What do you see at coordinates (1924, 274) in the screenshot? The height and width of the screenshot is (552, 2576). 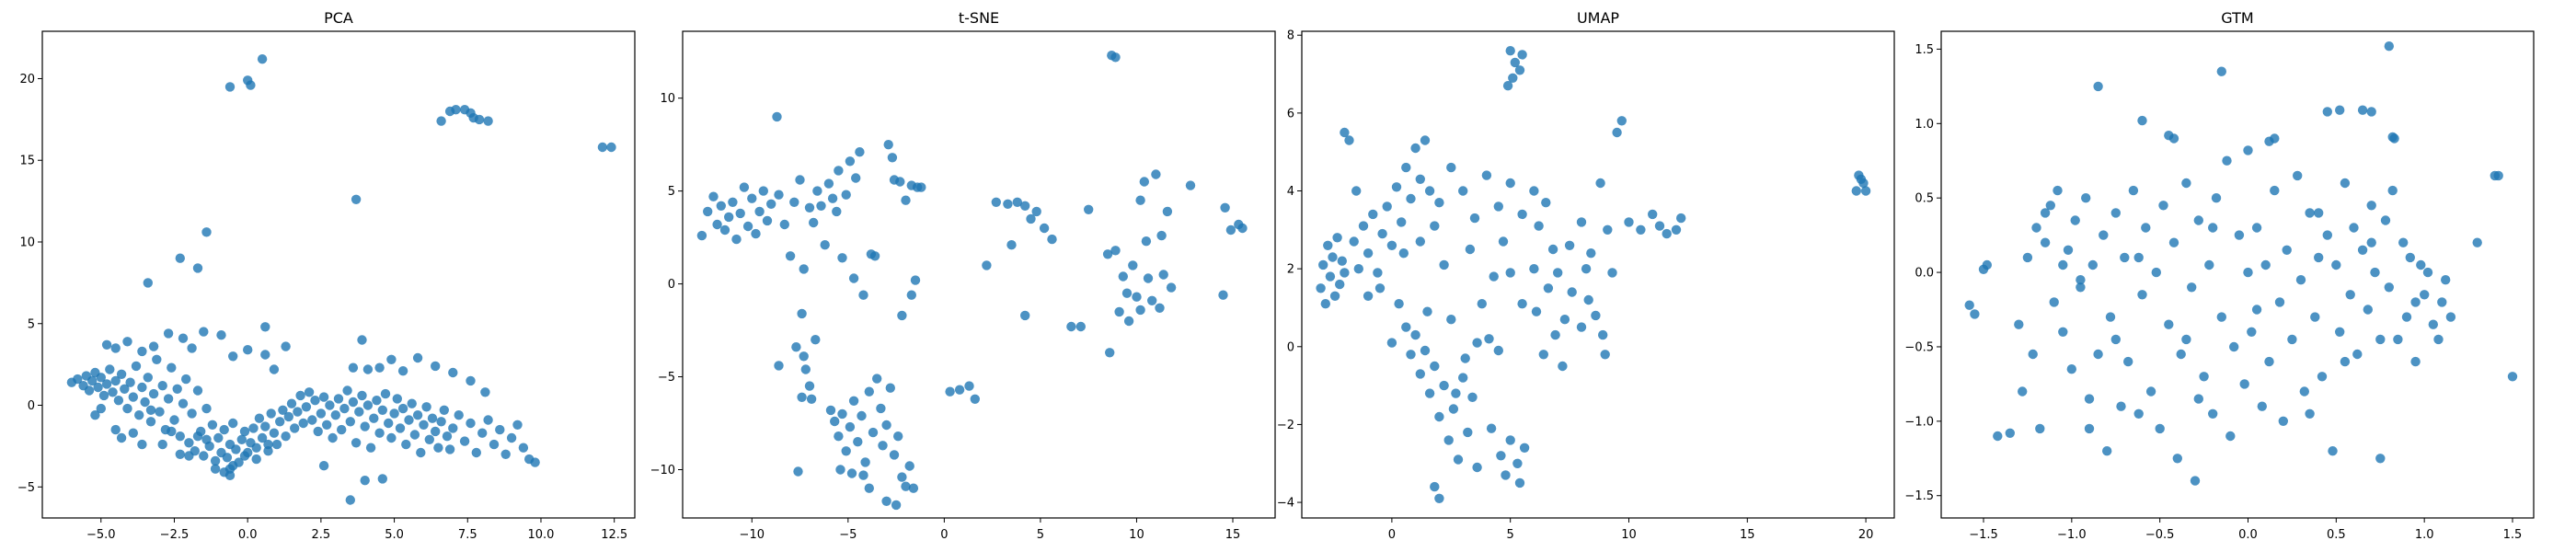 I see `y-tick-label: 0.0` at bounding box center [1924, 274].